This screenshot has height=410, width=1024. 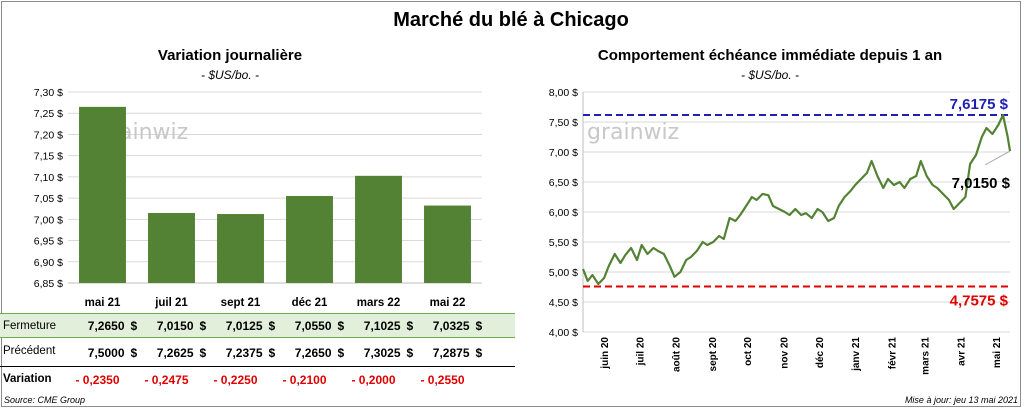 I want to click on table-cell-var: - 0,2000, so click(x=373, y=380).